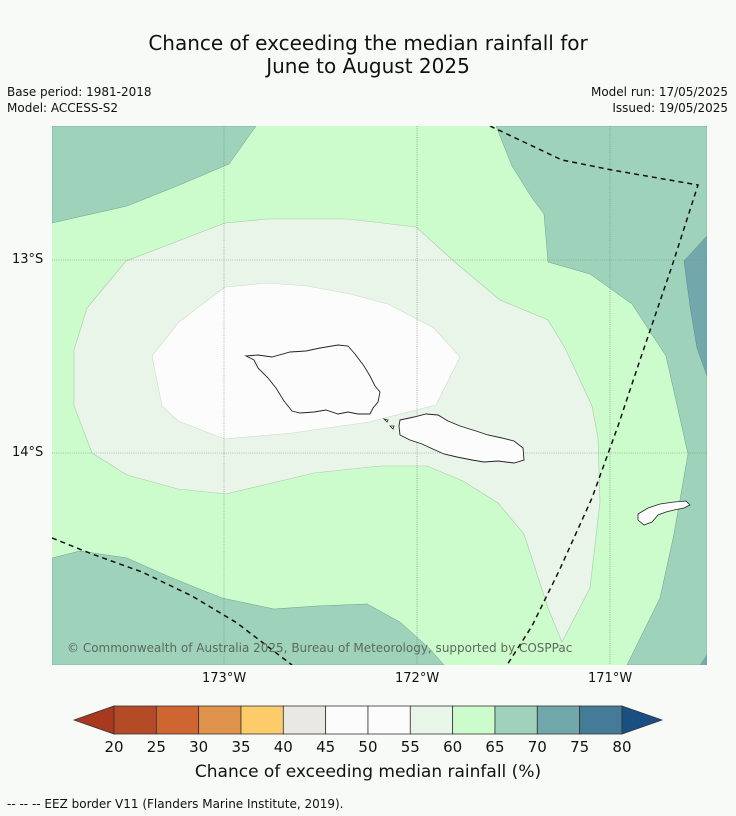 The height and width of the screenshot is (816, 736). Describe the element at coordinates (199, 747) in the screenshot. I see `colorbar-tick-30: 30` at that location.